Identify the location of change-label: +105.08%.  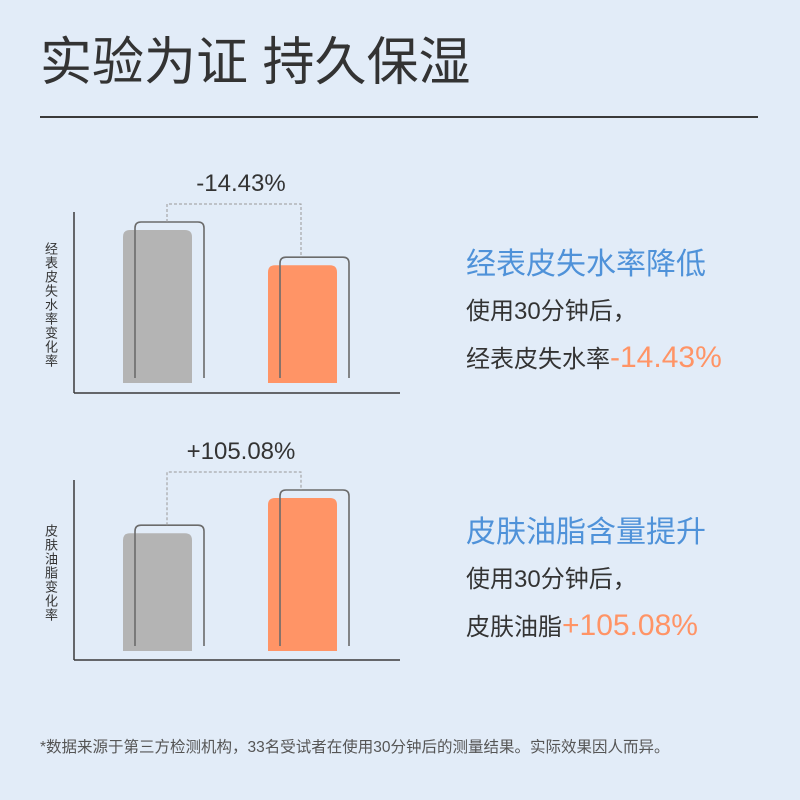
(241, 451).